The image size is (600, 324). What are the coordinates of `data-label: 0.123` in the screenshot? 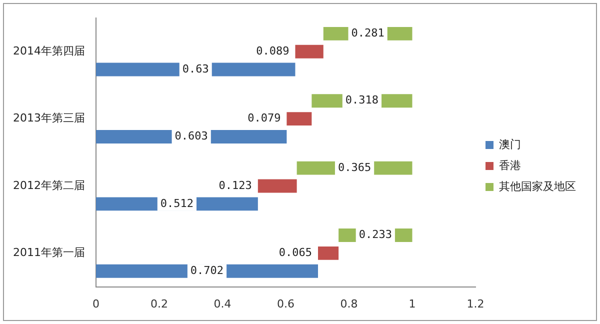 It's located at (235, 185).